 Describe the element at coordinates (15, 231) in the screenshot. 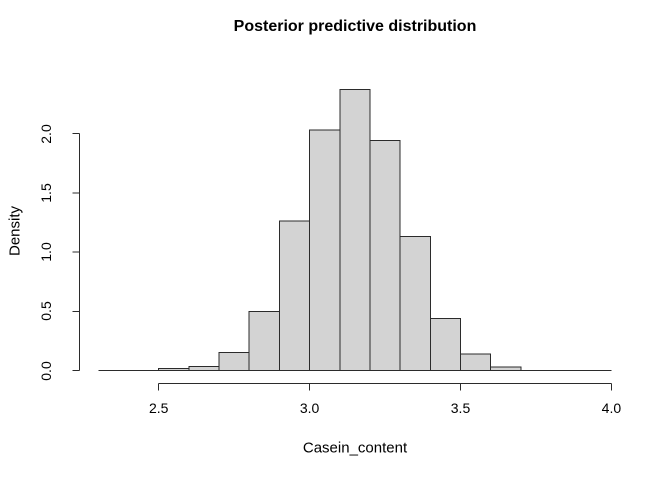

I see `y-axis-label: Density` at that location.